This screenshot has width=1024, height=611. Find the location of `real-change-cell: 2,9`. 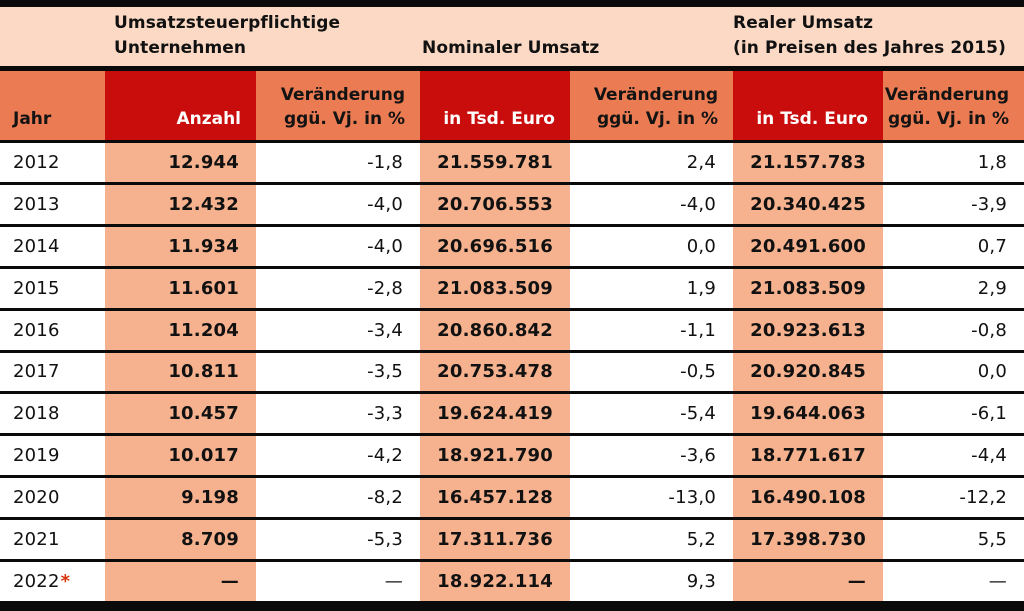

real-change-cell: 2,9 is located at coordinates (953, 288).